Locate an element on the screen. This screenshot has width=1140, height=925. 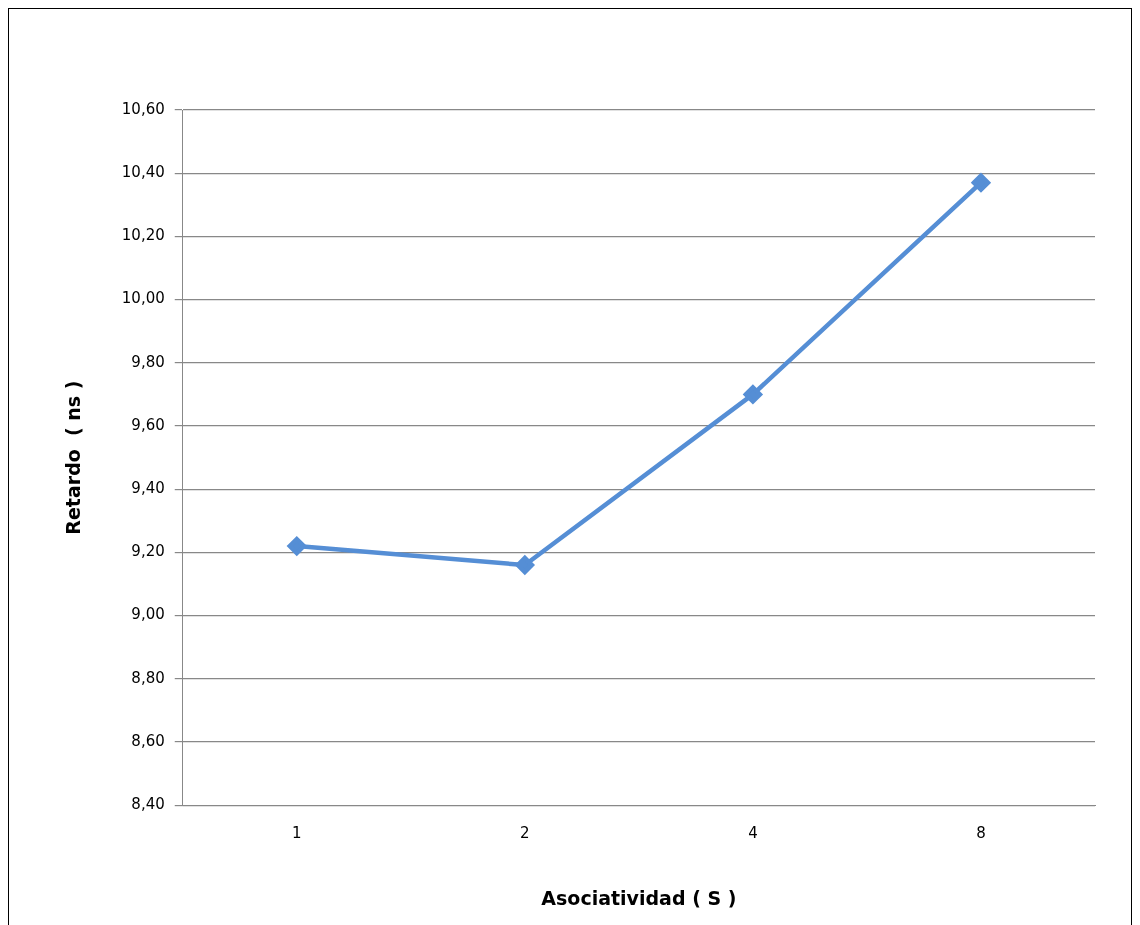
y-tick-label: 9,40 is located at coordinates (148, 488).